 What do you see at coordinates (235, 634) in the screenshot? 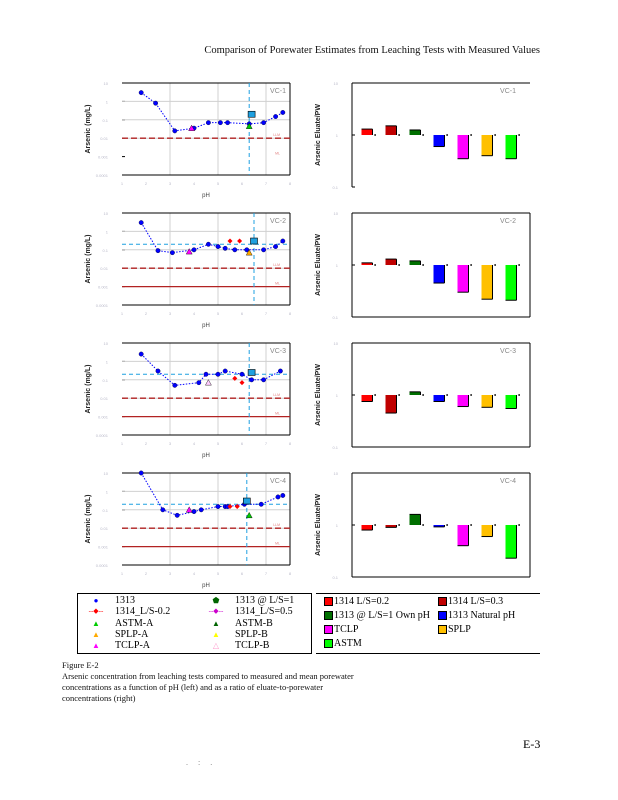
I see `legend-item: ▲ SPLP-B` at bounding box center [235, 634].